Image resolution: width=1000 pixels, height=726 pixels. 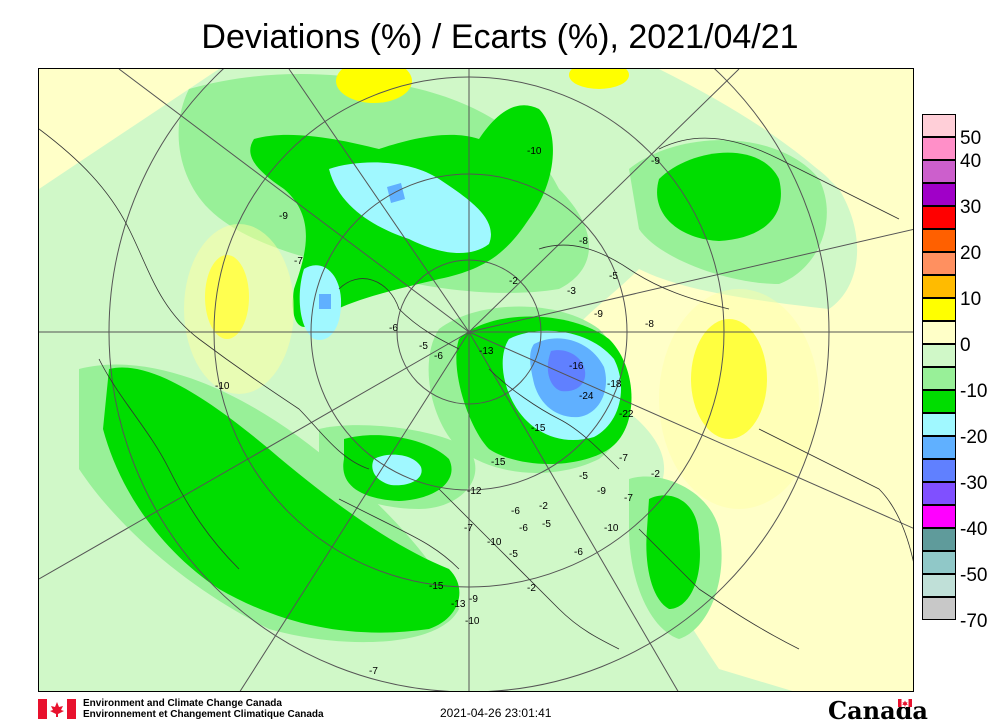 What do you see at coordinates (974, 621) in the screenshot?
I see `legend-label: -70` at bounding box center [974, 621].